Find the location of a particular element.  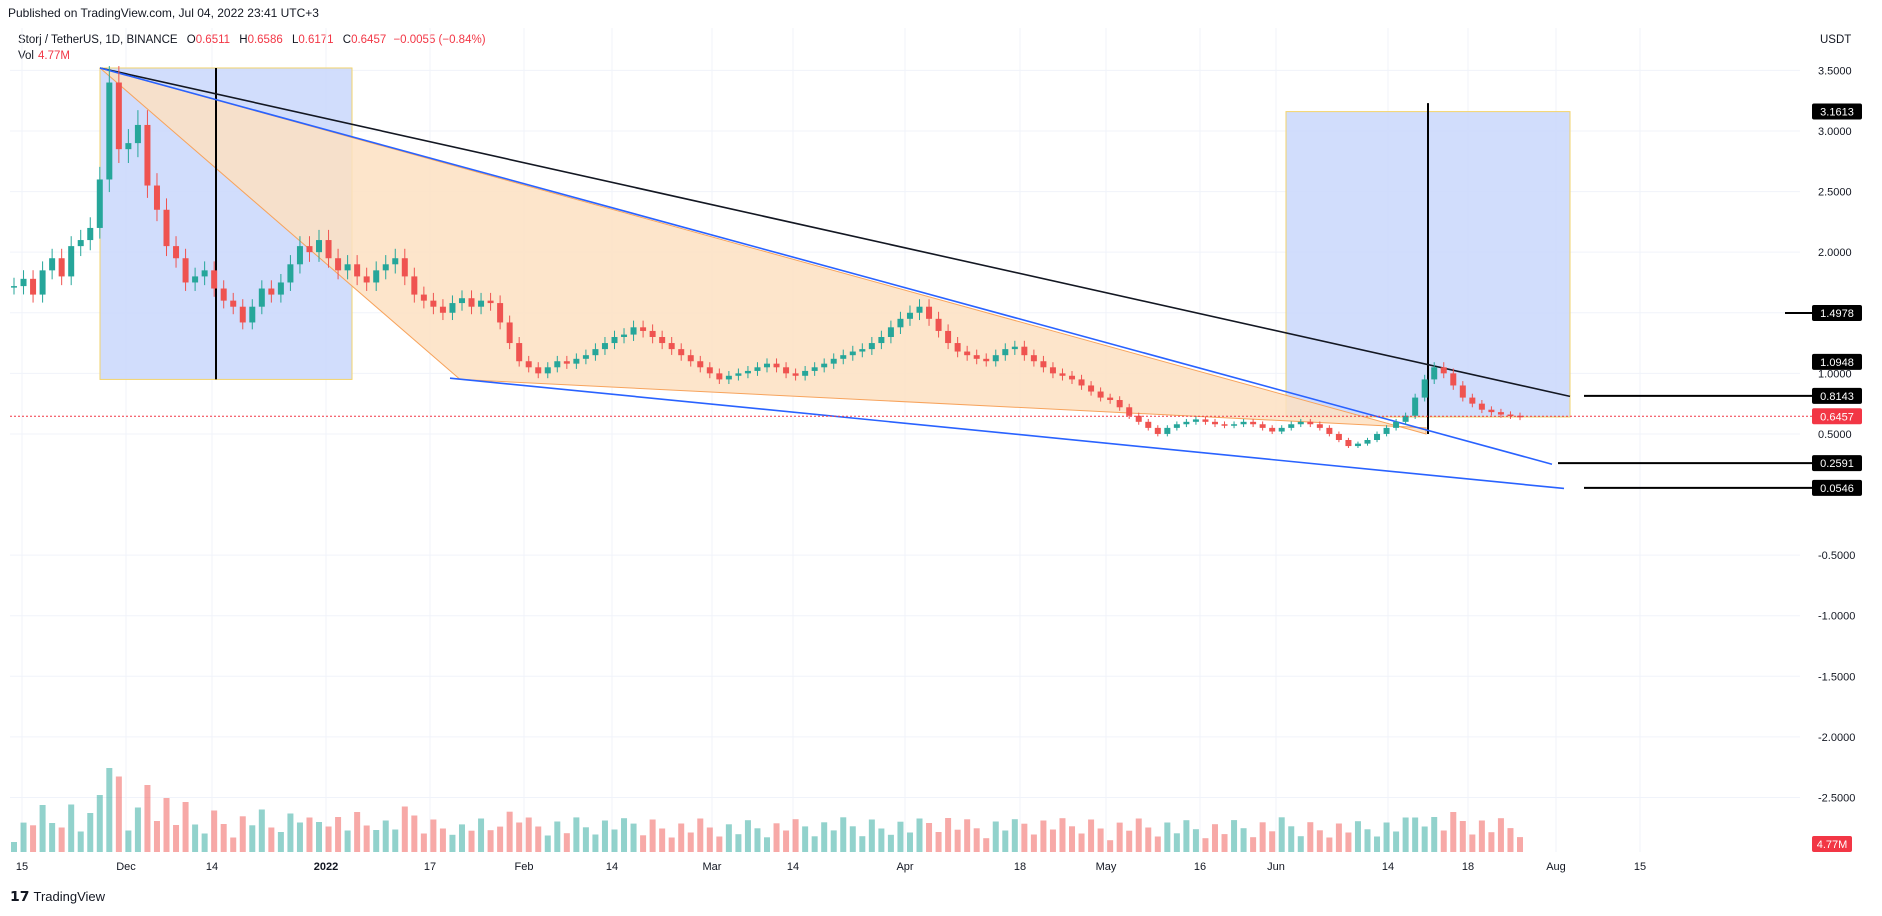

symbol-name: Storj / TetherUS, 1D, BINANCE is located at coordinates (98, 40).